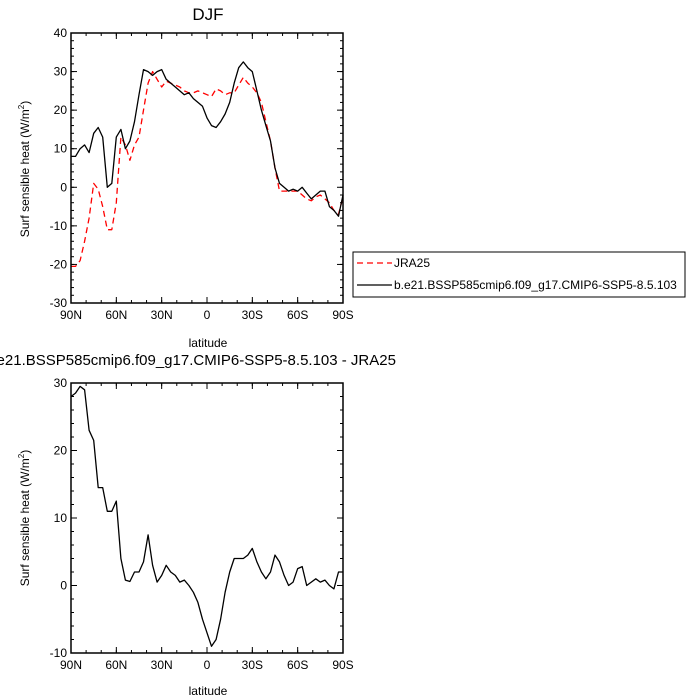  Describe the element at coordinates (207, 665) in the screenshot. I see `bottom-chart-x-tick-label: 0` at that location.